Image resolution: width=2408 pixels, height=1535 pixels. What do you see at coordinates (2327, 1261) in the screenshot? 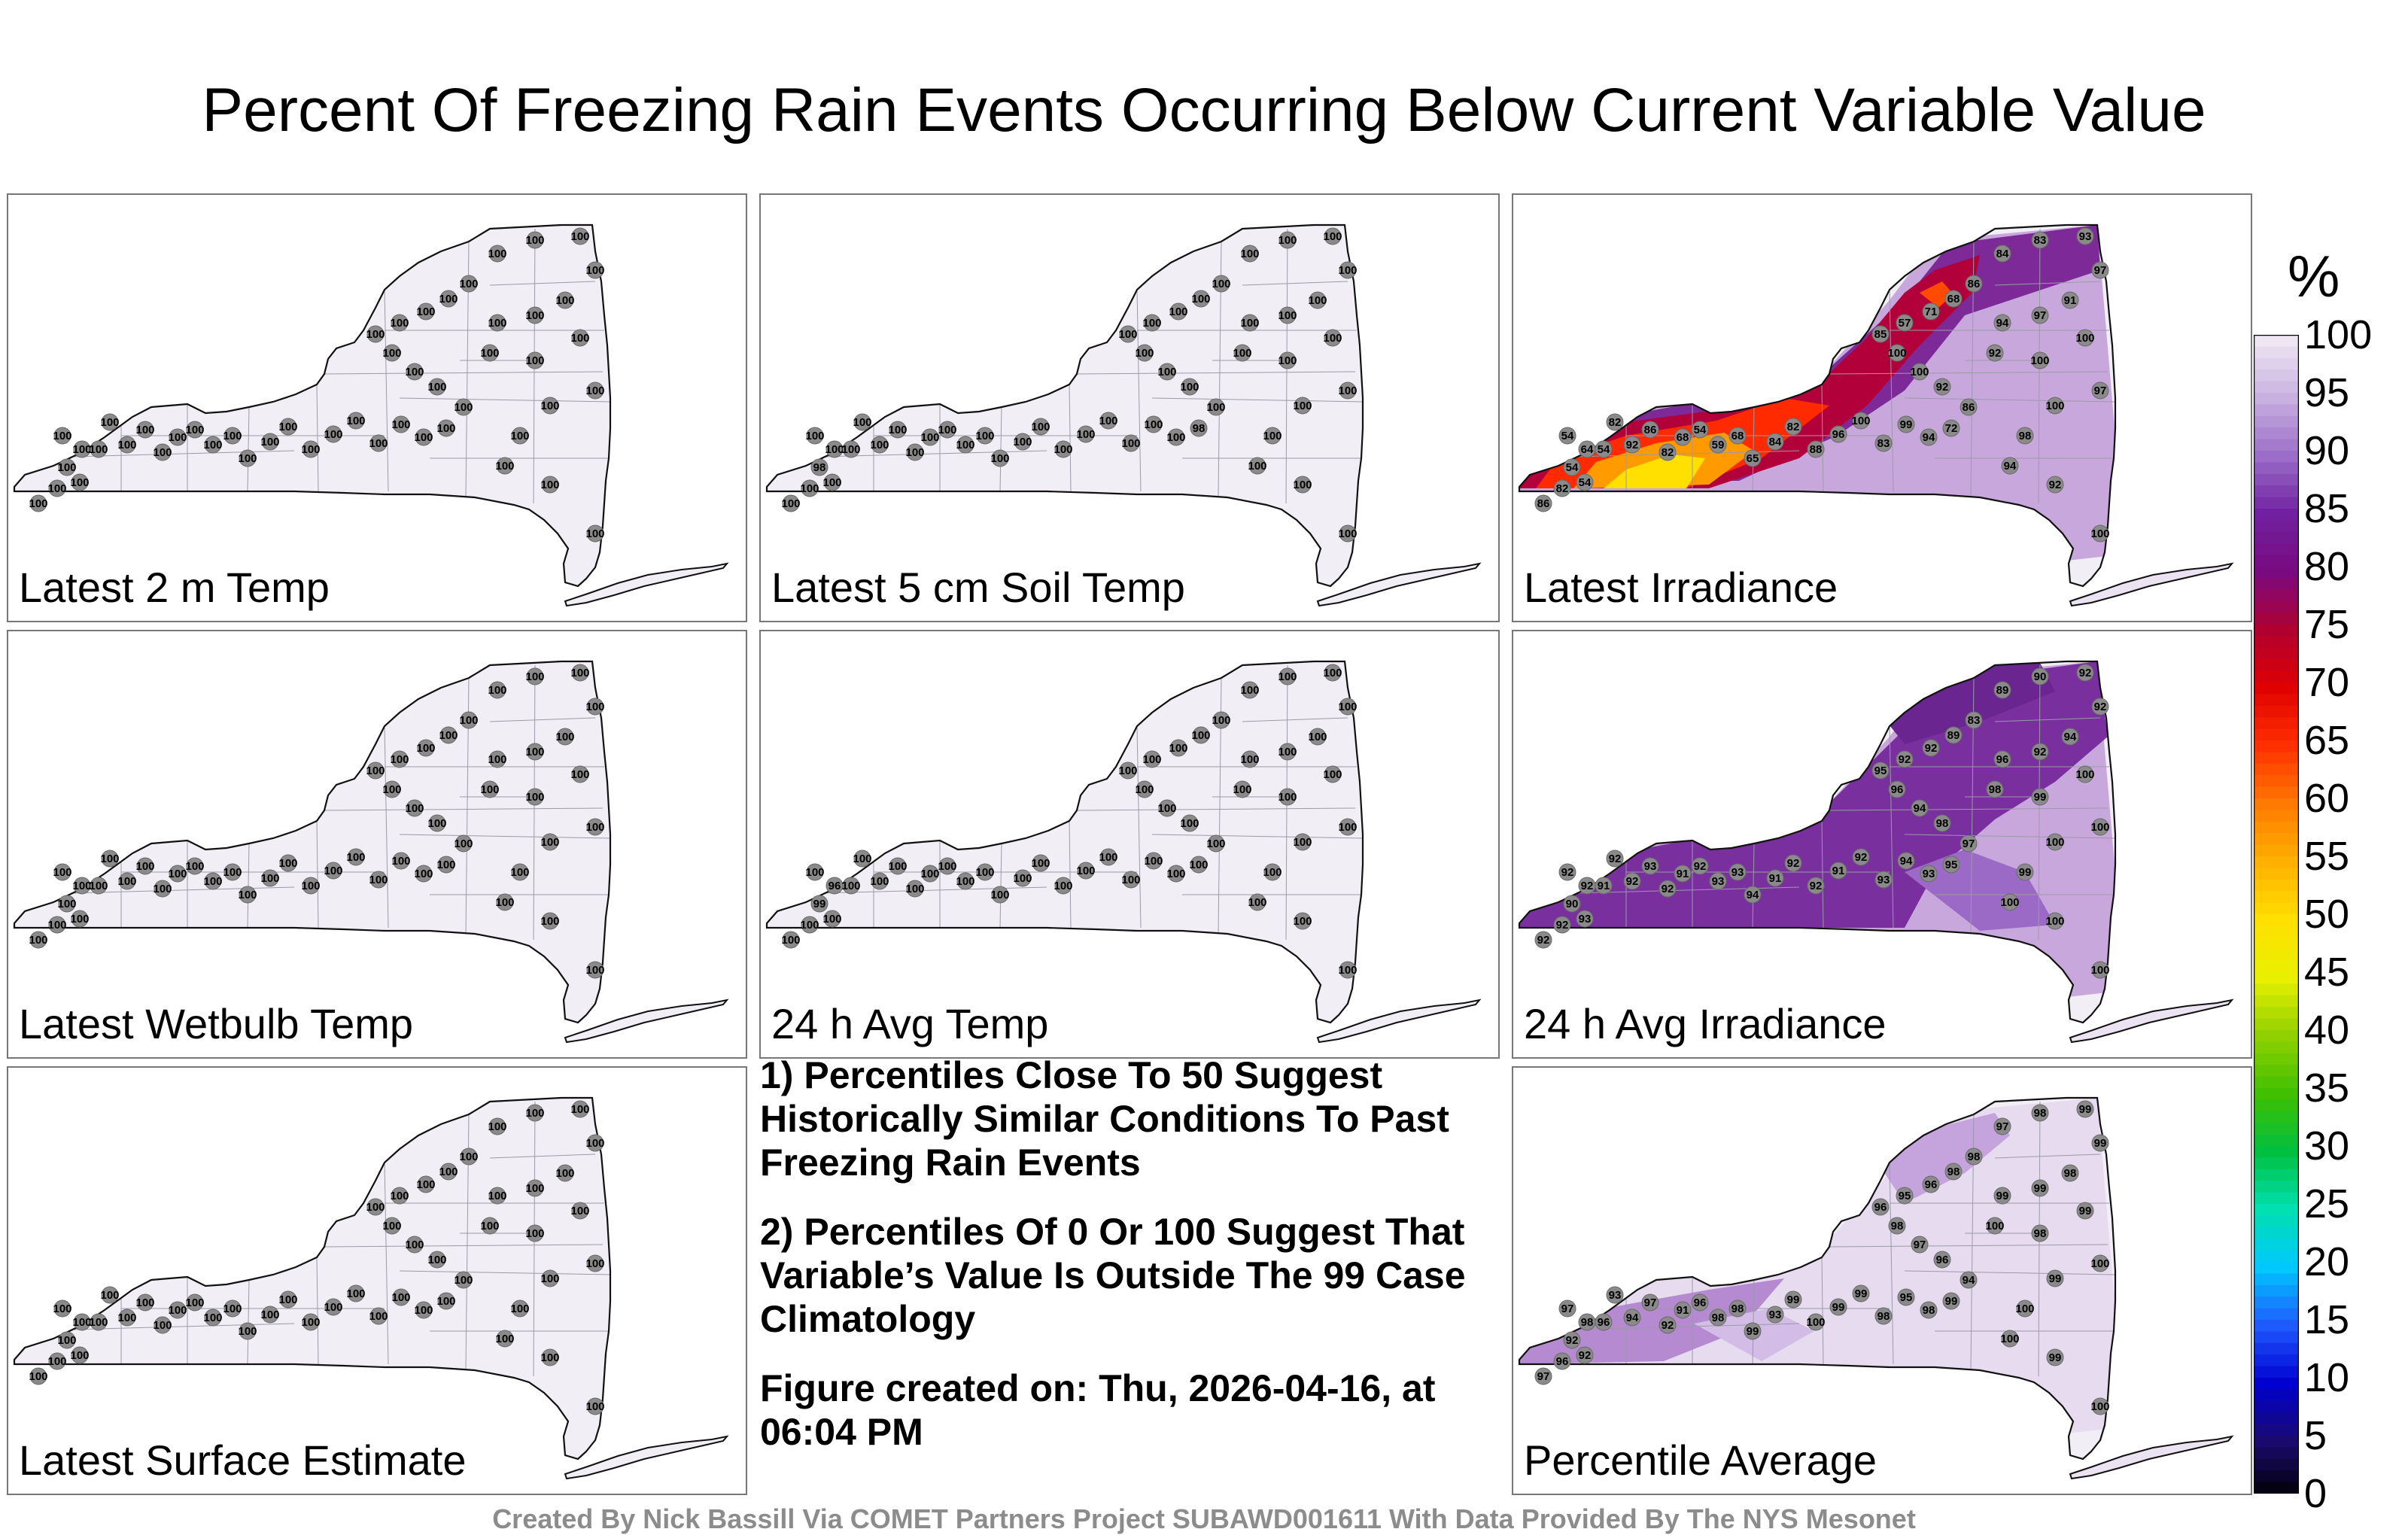
I see `colorbar-tick-label: 20` at bounding box center [2327, 1261].